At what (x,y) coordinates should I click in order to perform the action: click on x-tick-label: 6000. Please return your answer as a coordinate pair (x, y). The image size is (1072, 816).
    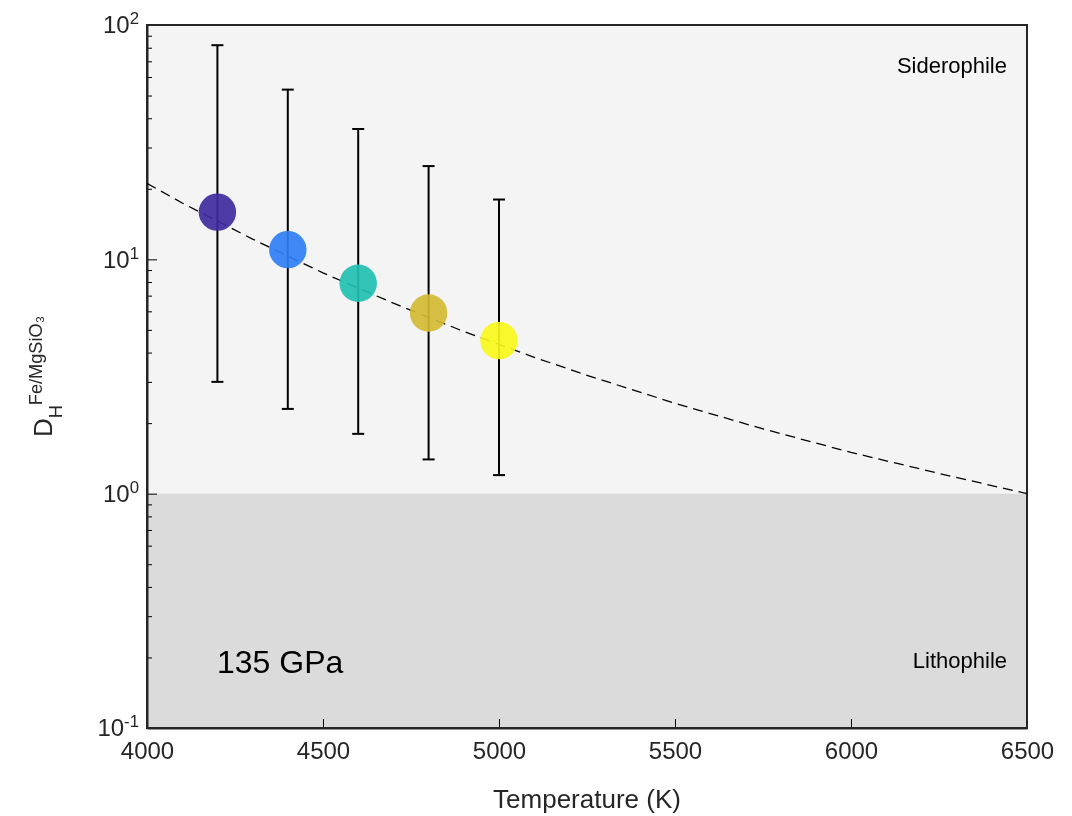
    Looking at the image, I should click on (851, 751).